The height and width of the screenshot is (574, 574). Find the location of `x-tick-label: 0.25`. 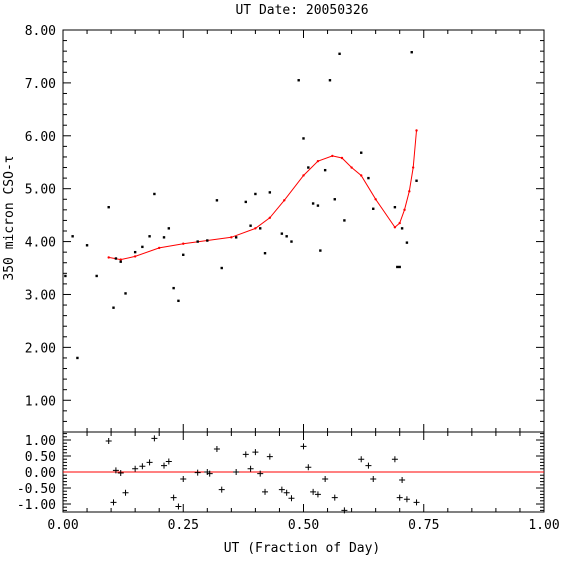

x-tick-label: 0.25 is located at coordinates (183, 525).